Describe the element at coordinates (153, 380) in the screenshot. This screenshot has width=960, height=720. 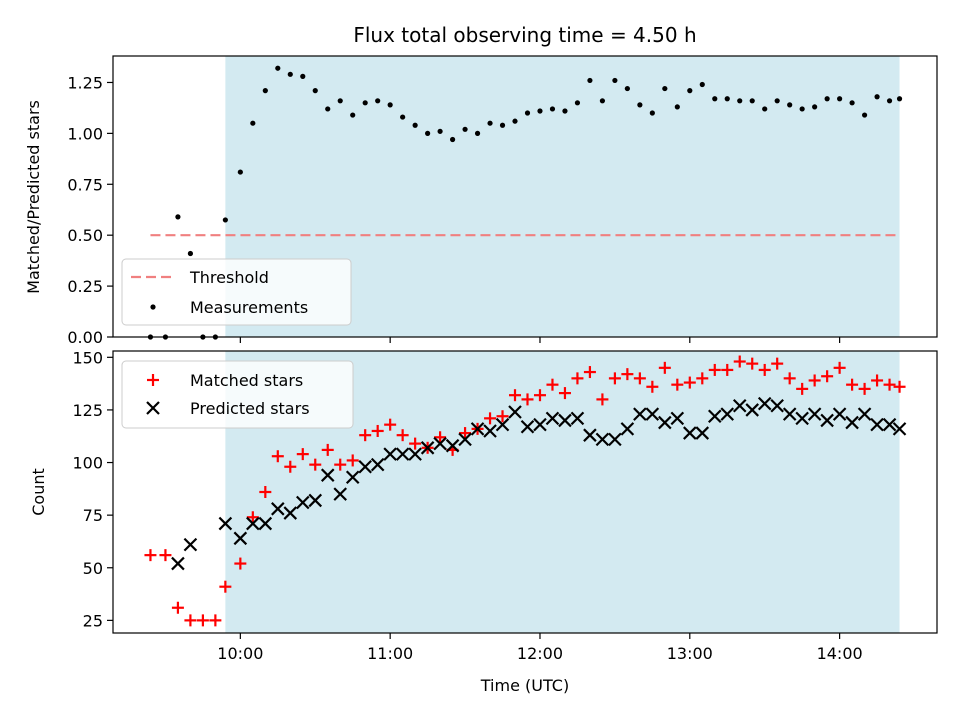
I see `legend-matched-swatch` at that location.